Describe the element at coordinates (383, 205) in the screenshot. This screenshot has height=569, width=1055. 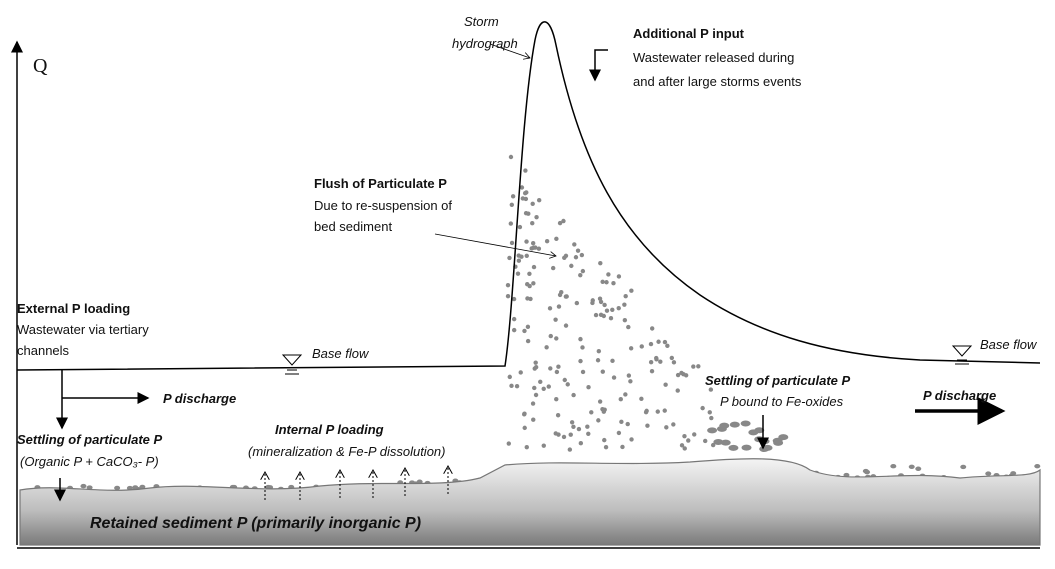
I see `label: Due to re-suspension of` at that location.